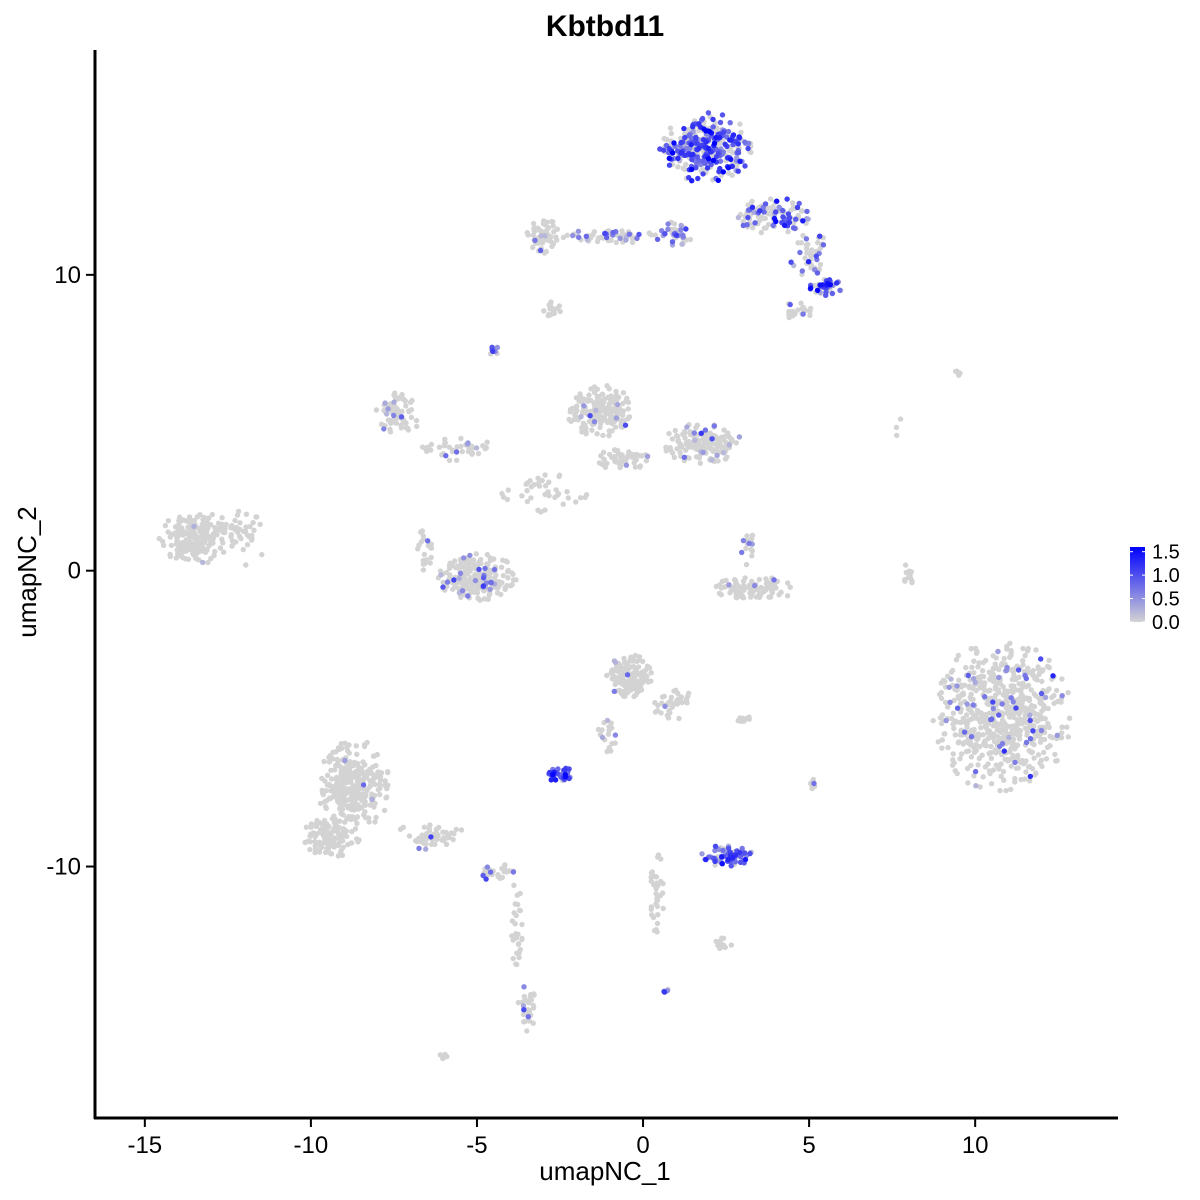 The height and width of the screenshot is (1200, 1200). What do you see at coordinates (311, 1145) in the screenshot?
I see `x-tick-label: -10` at bounding box center [311, 1145].